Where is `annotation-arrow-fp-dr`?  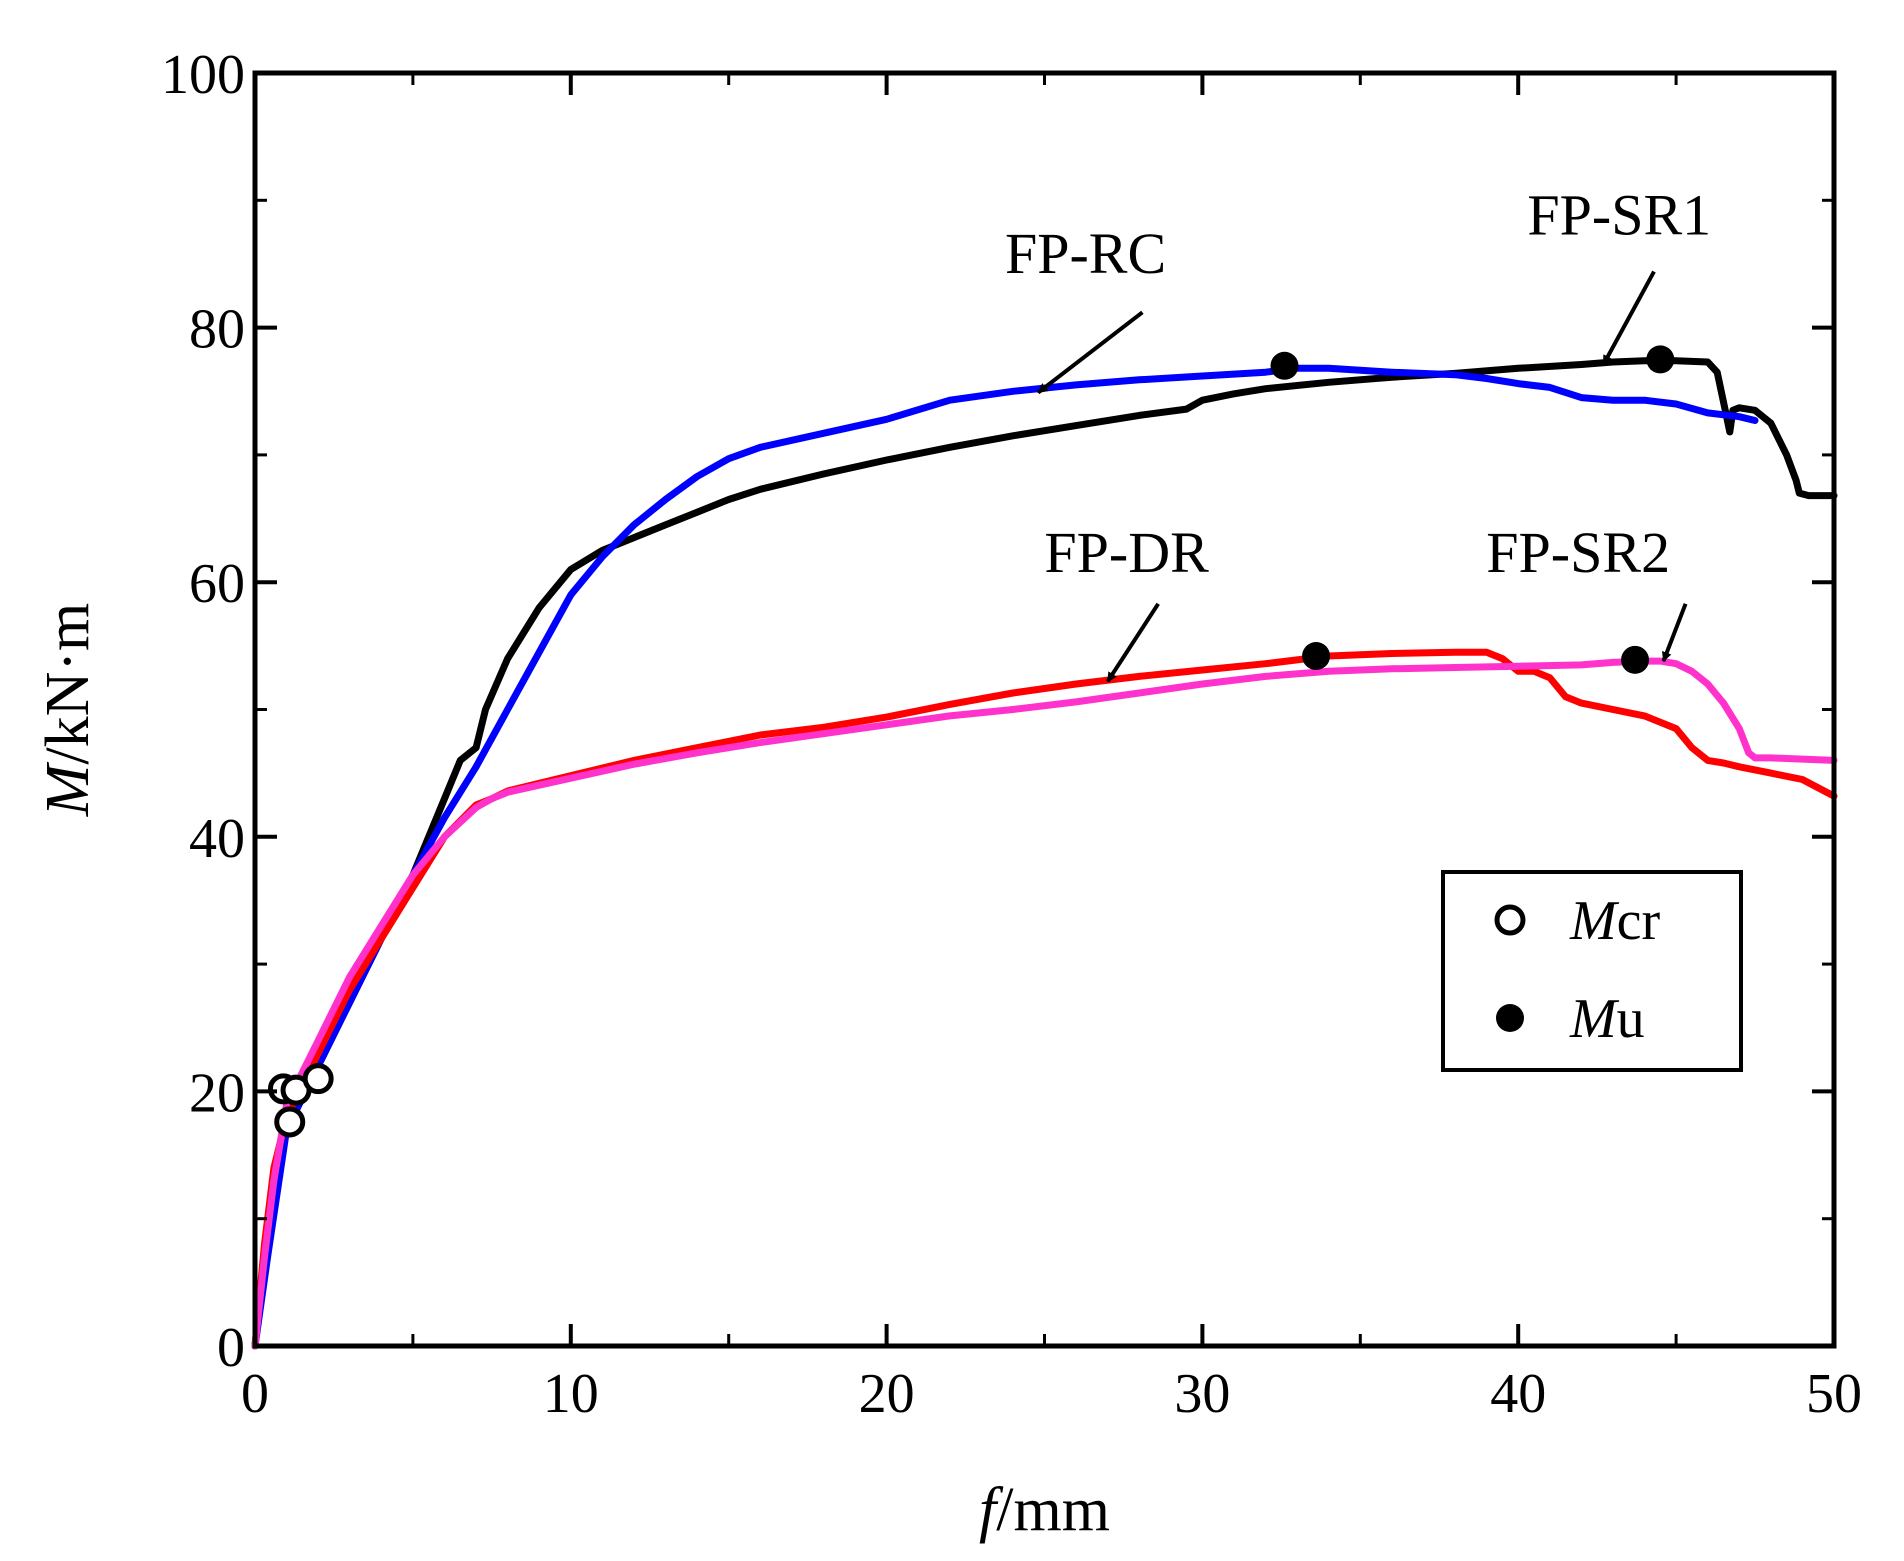 annotation-arrow-fp-dr is located at coordinates (1132, 642).